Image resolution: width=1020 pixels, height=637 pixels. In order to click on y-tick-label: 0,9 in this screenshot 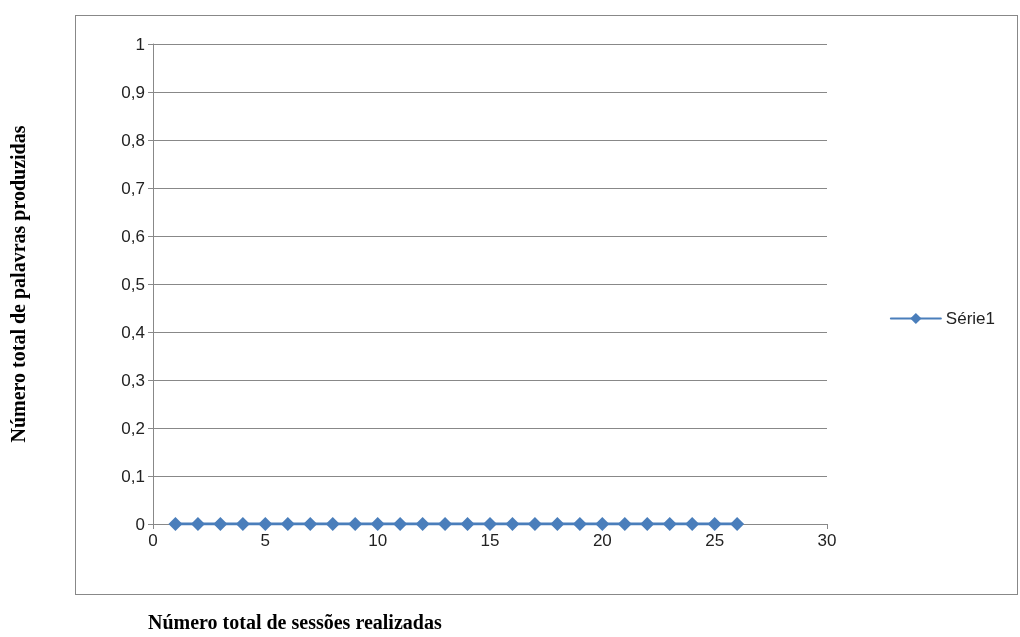, I will do `click(133, 92)`.